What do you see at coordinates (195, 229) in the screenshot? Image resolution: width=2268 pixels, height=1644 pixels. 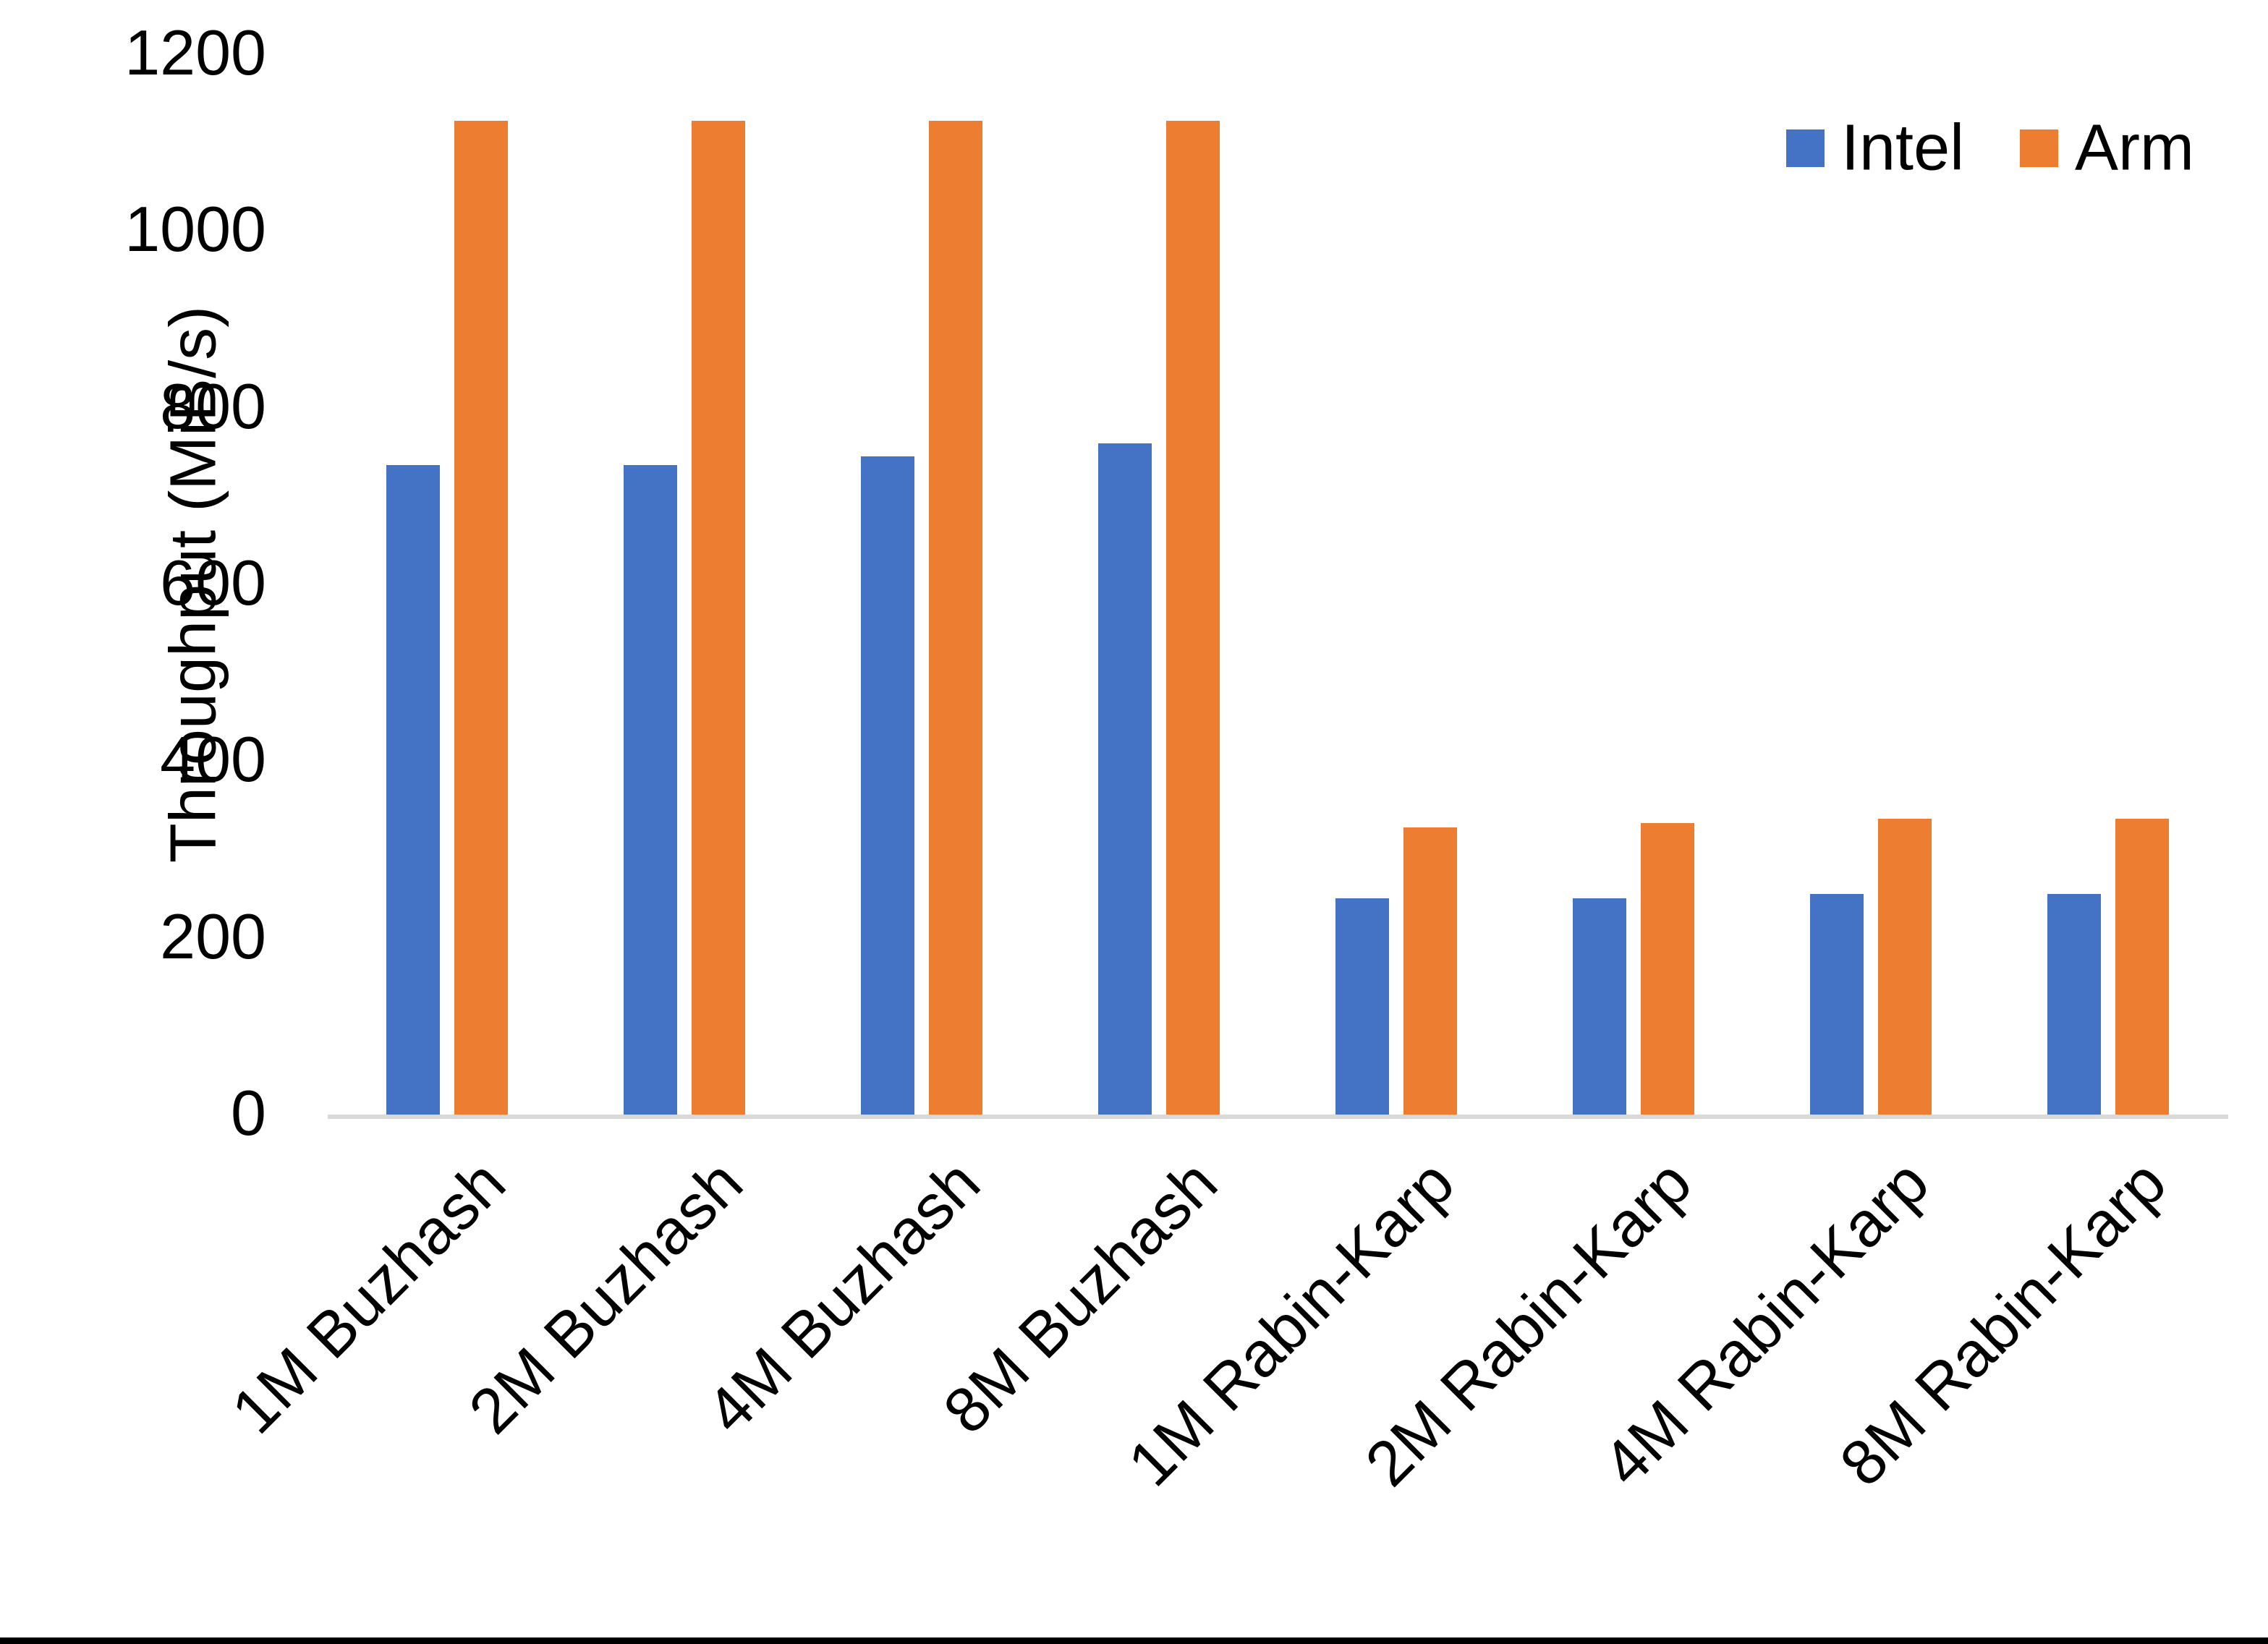 I see `y-tick-label-1000: 1000` at bounding box center [195, 229].